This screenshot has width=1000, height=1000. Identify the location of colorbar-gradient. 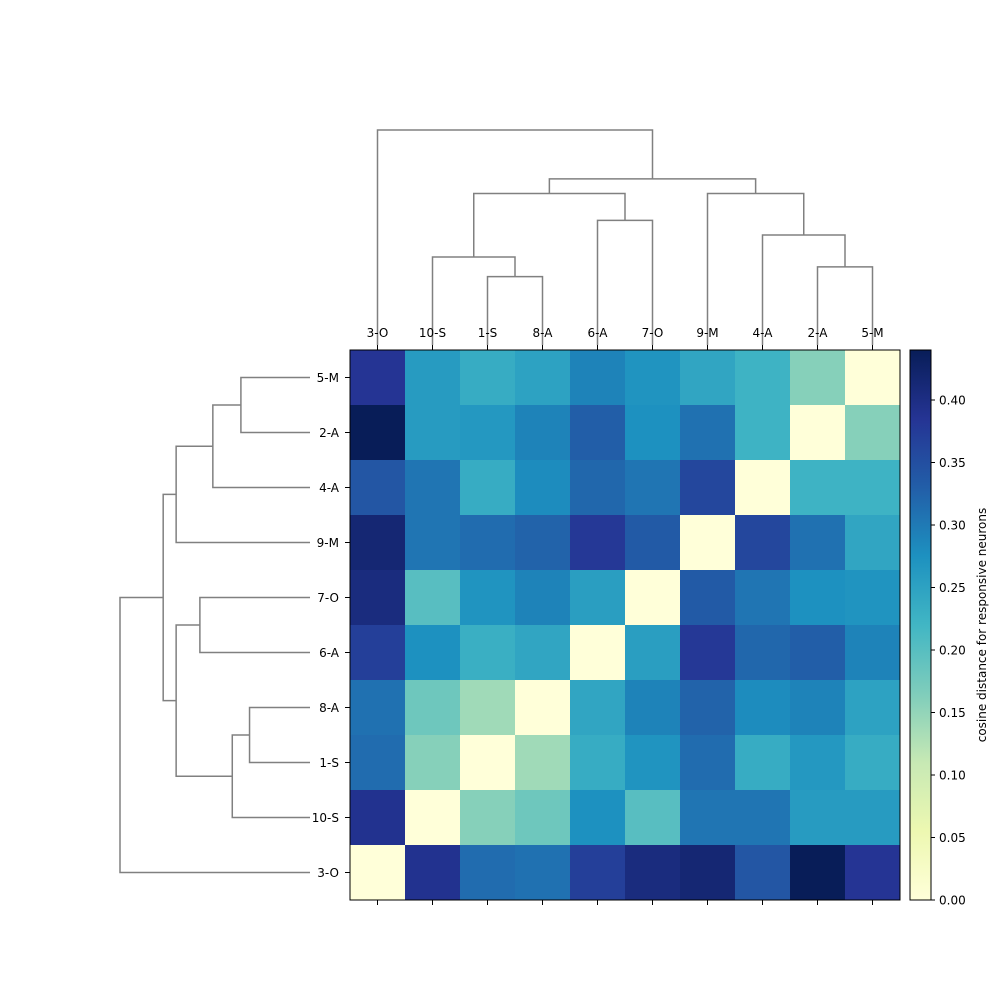
(920, 625).